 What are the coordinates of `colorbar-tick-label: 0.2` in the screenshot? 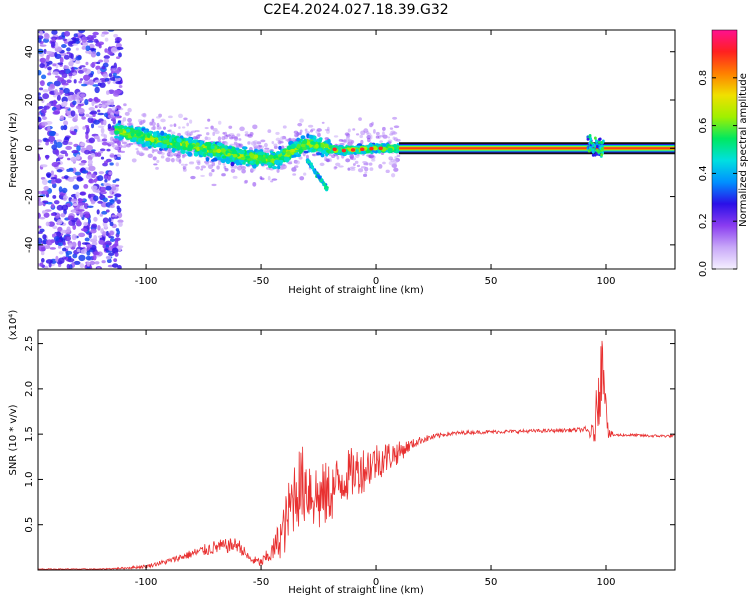 It's located at (703, 221).